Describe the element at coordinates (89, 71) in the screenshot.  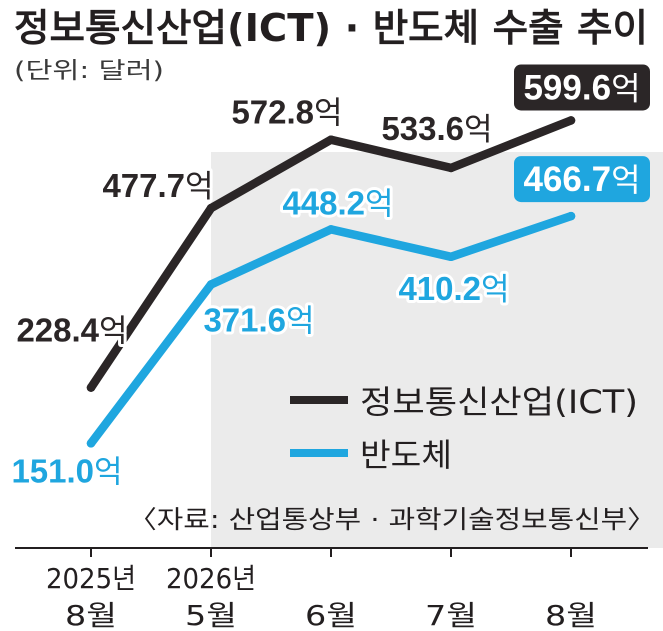
I see `chart-subtitle: (단위: 달러)` at that location.